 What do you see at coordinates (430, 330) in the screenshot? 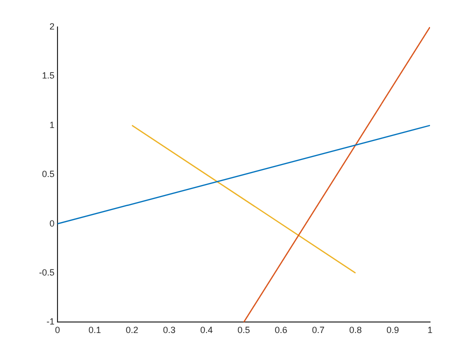
I see `x-tick-label: 1` at bounding box center [430, 330].